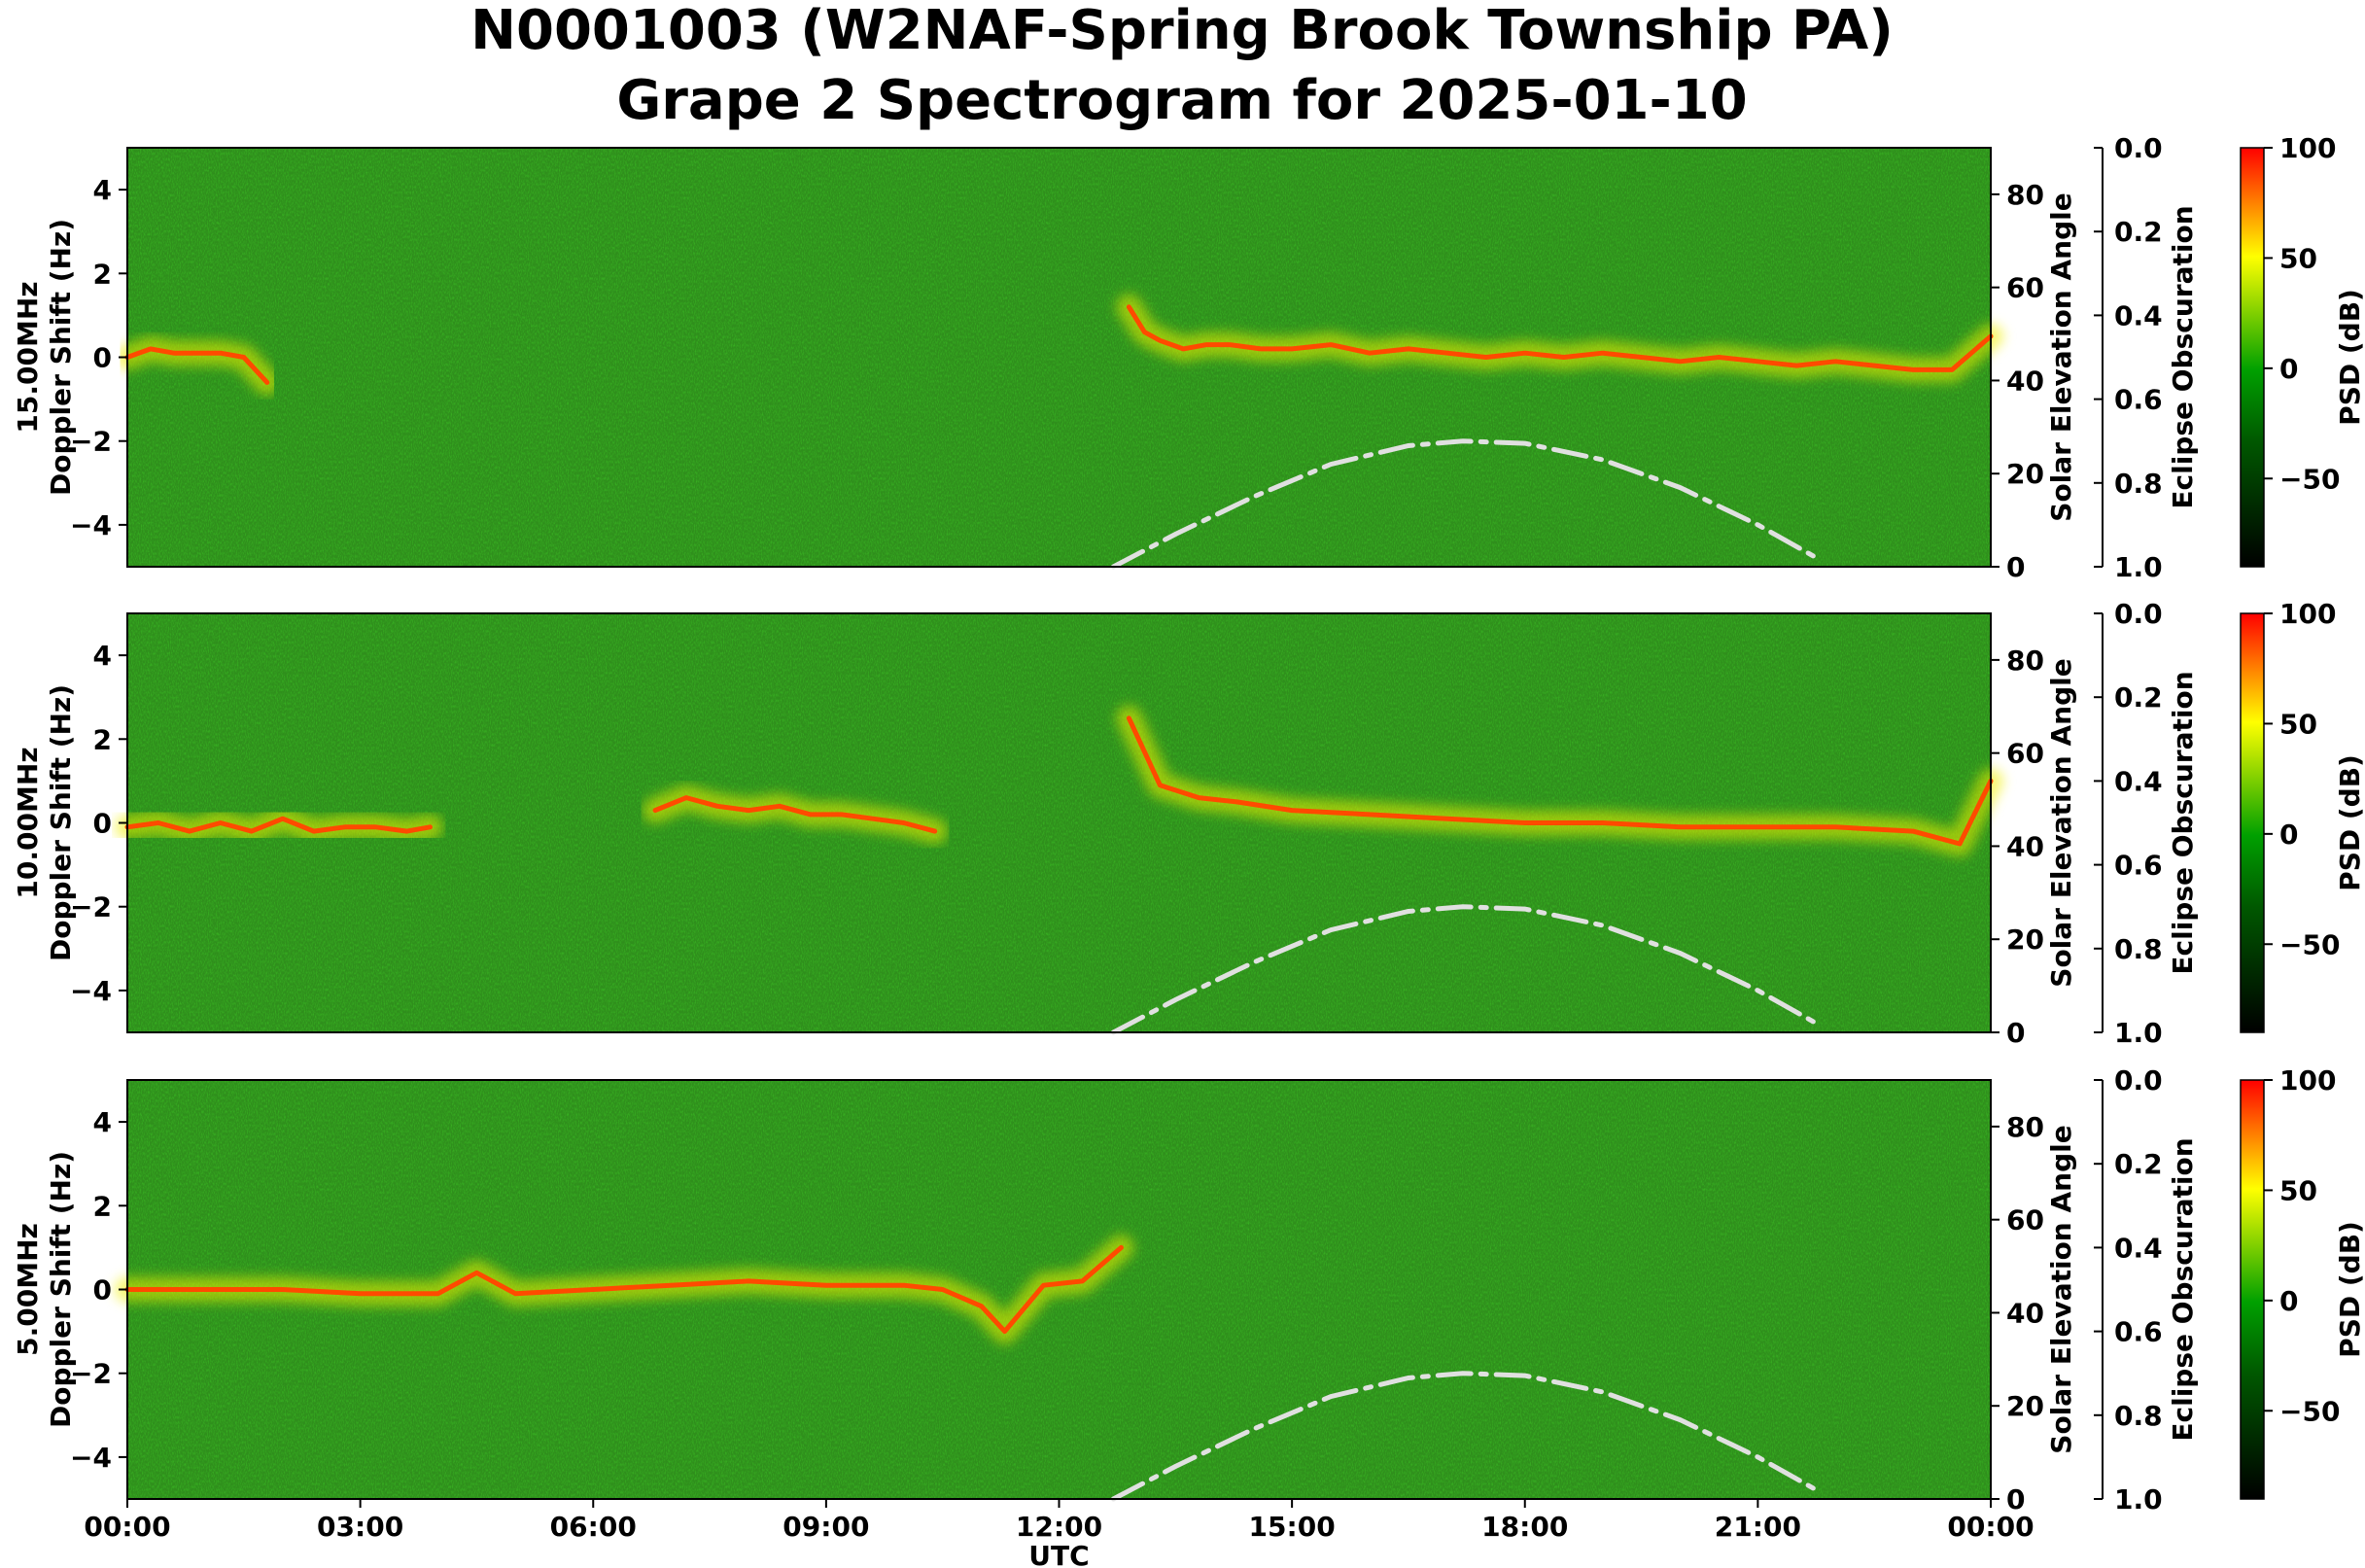  I want to click on x-tick-label: 03:00, so click(360, 1527).